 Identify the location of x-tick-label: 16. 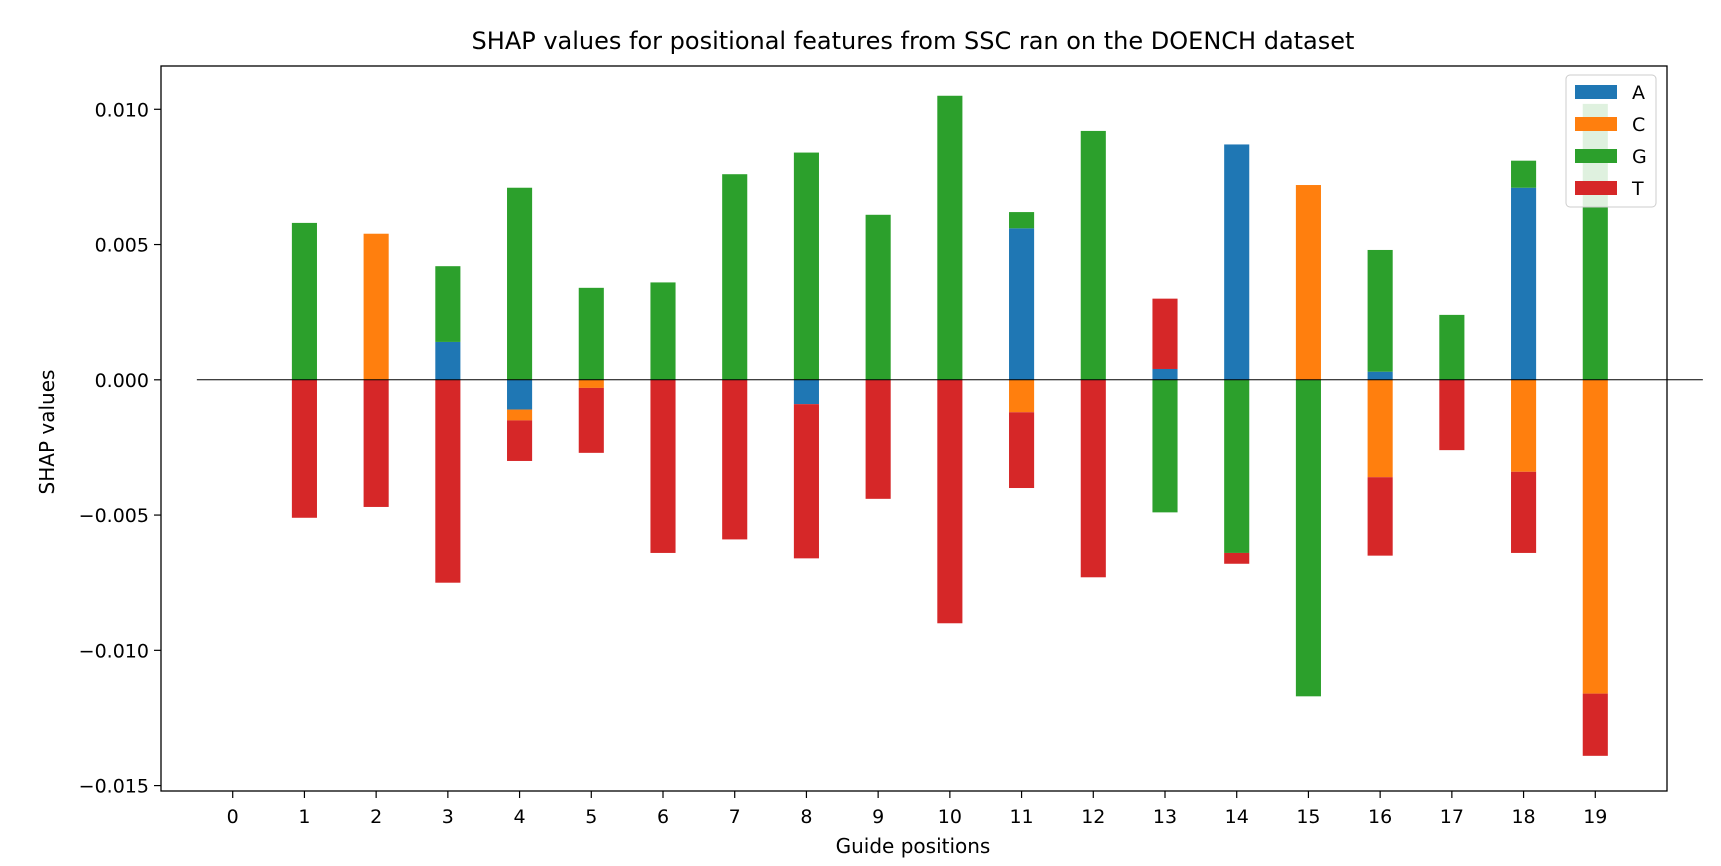
(1380, 817).